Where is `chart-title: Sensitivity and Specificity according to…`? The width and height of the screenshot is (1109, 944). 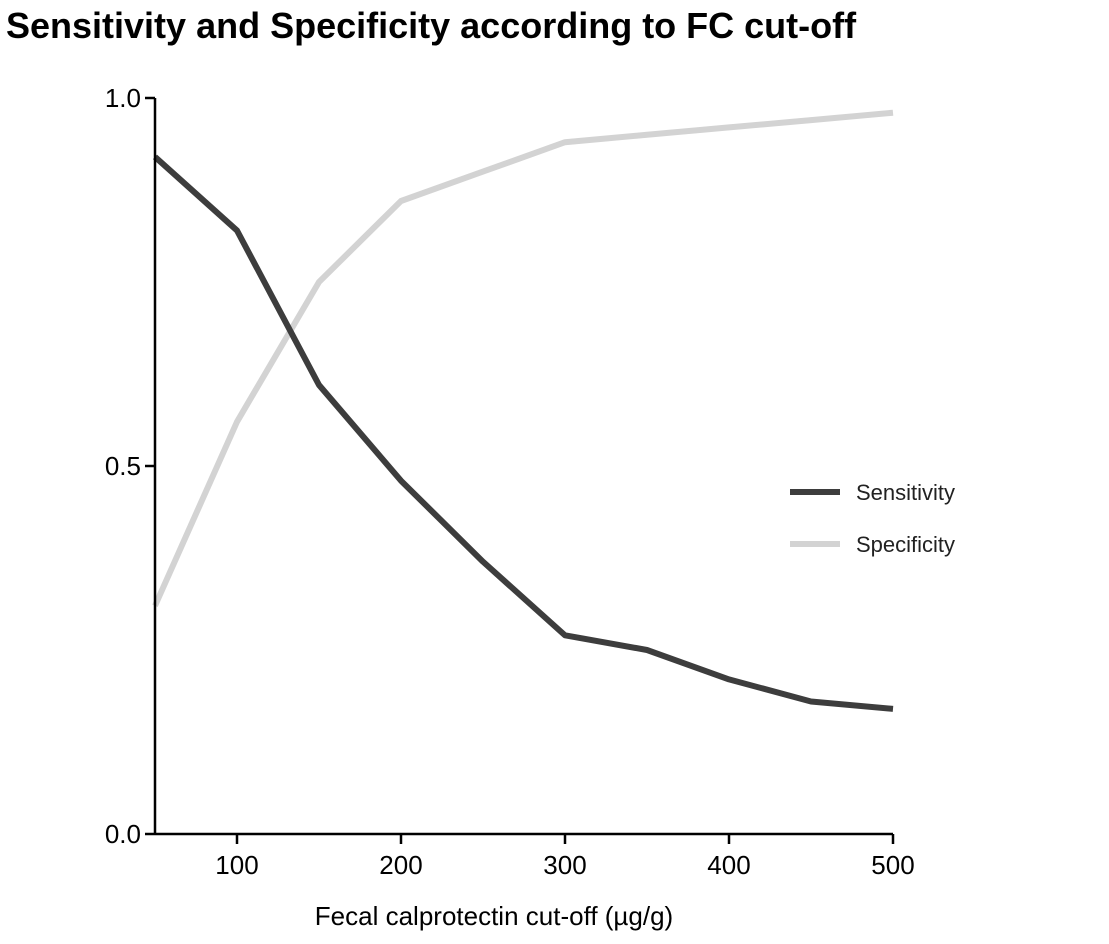
chart-title: Sensitivity and Specificity according to… is located at coordinates (431, 25).